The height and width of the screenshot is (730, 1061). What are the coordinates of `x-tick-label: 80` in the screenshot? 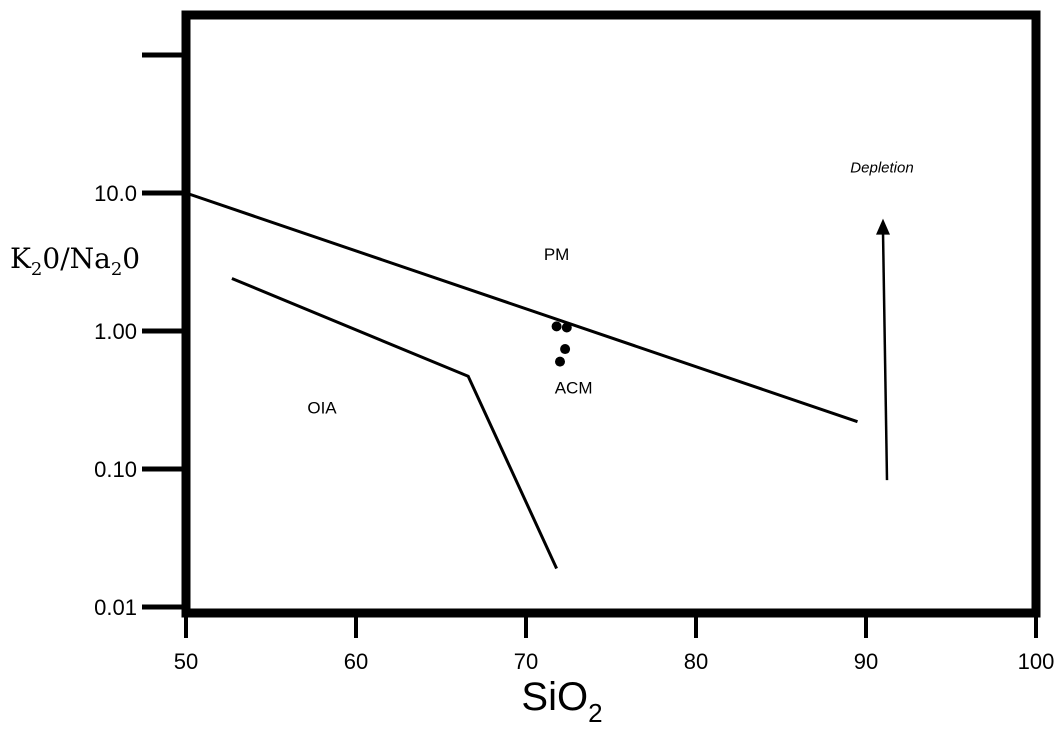 It's located at (696, 661).